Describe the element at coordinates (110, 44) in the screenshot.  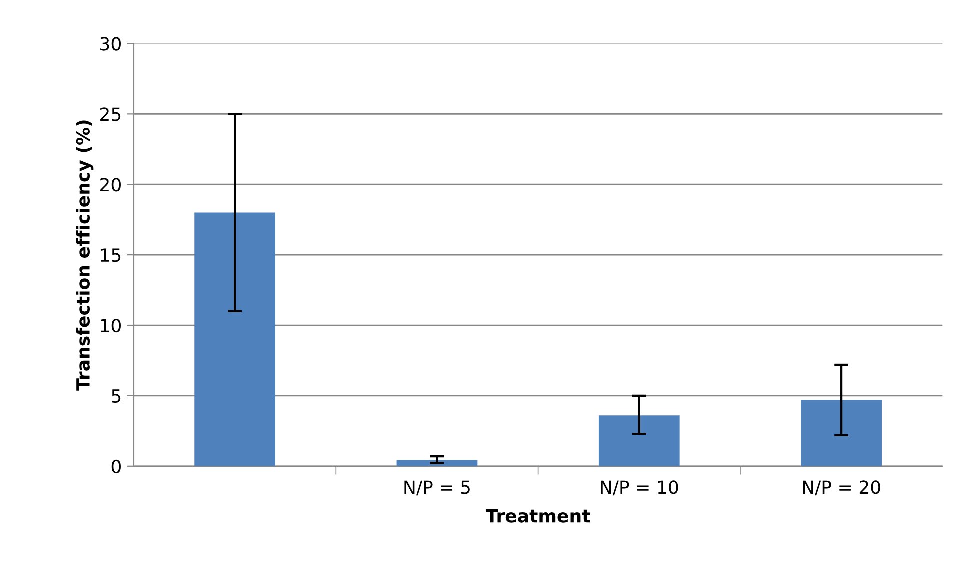
I see `y-tick-label: 30` at that location.